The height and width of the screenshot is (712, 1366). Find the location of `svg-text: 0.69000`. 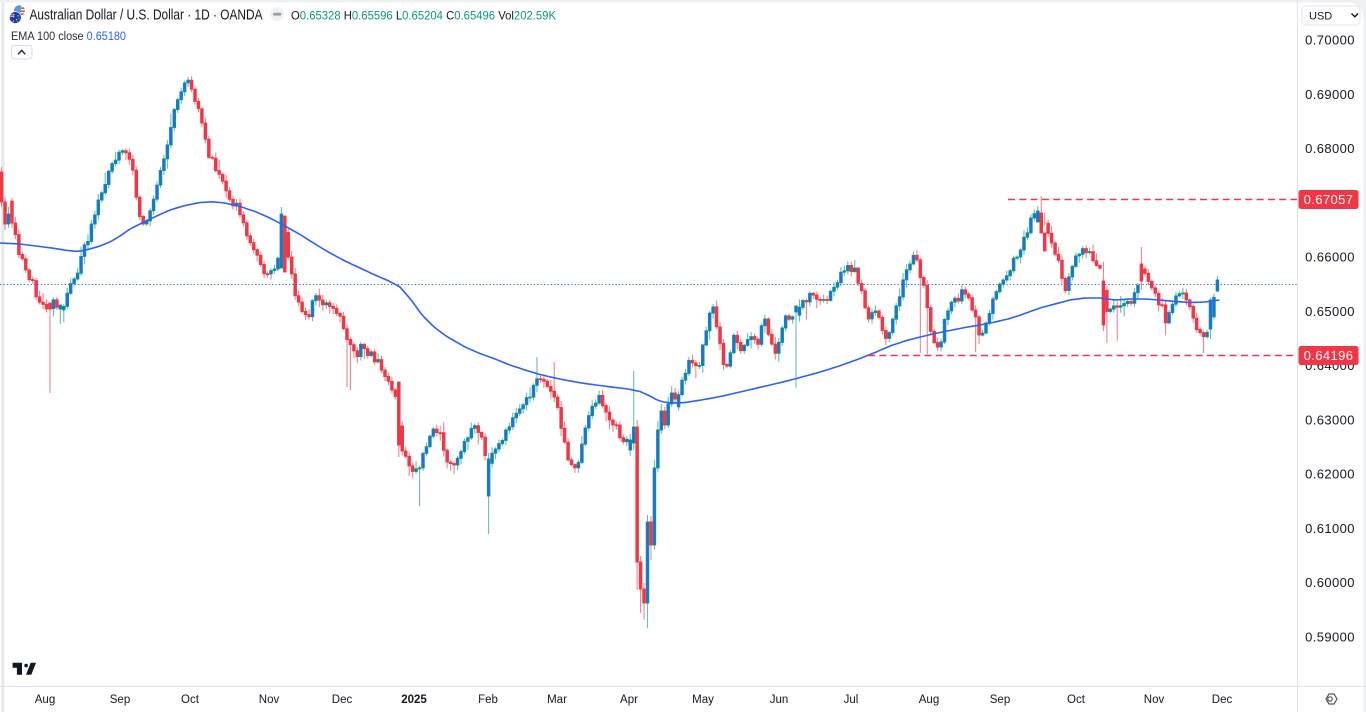

svg-text: 0.69000 is located at coordinates (1330, 94).